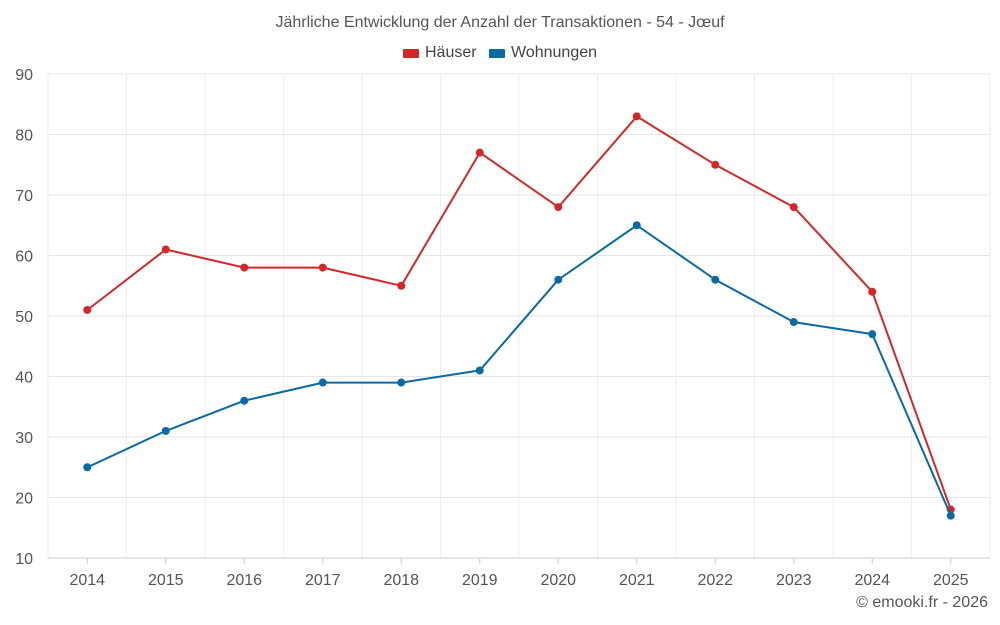  Describe the element at coordinates (872, 580) in the screenshot. I see `x-tick-label: 2024` at that location.